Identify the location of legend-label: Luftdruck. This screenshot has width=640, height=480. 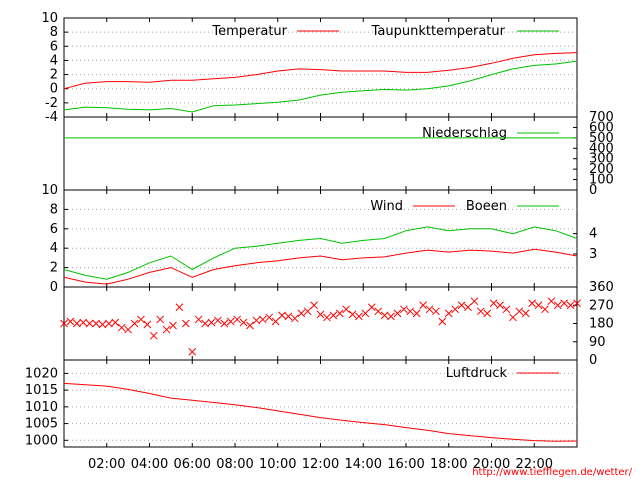
(477, 373).